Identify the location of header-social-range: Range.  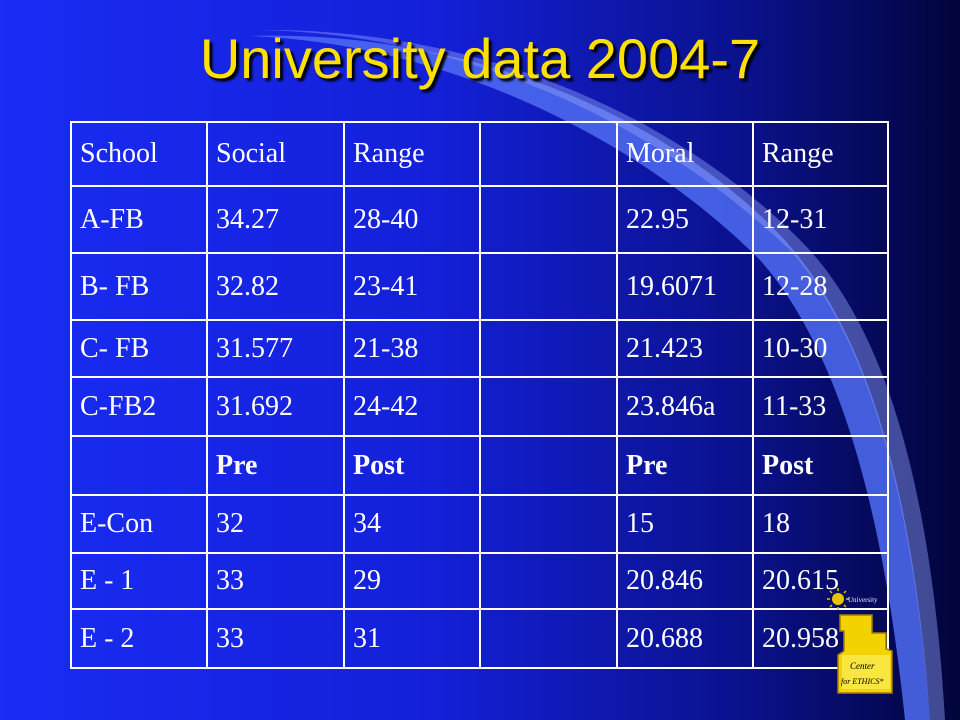
(412, 154).